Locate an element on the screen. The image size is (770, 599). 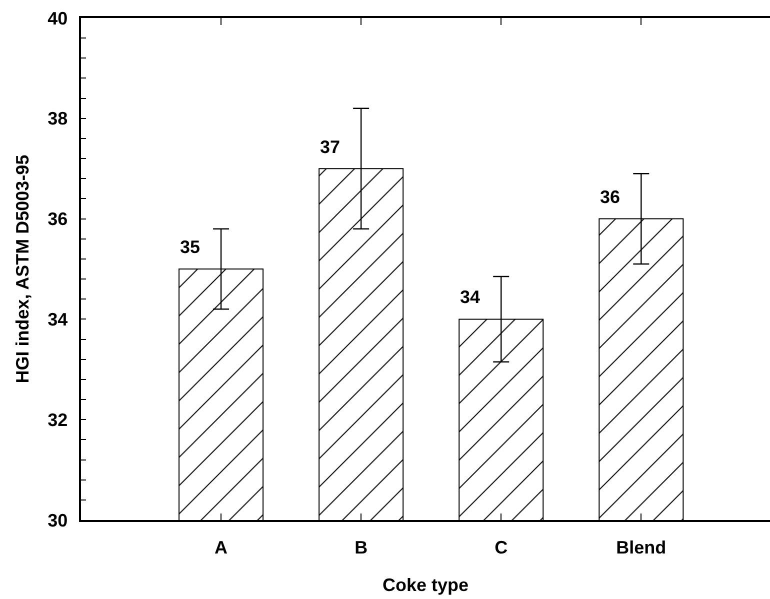
data-label: 36 is located at coordinates (610, 197).